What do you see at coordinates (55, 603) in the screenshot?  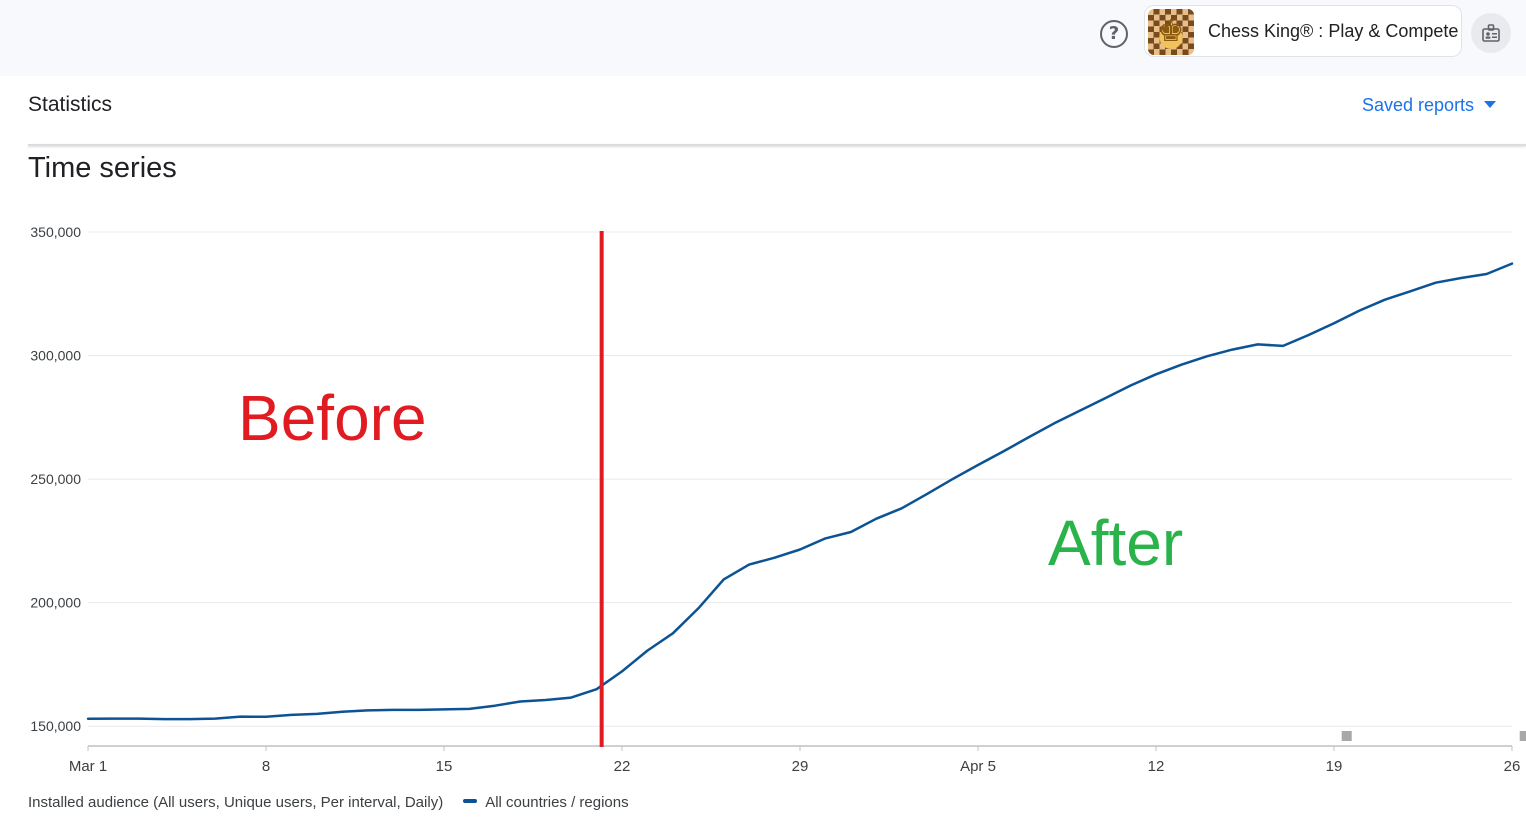 I see `y-tick-label: 200,000` at bounding box center [55, 603].